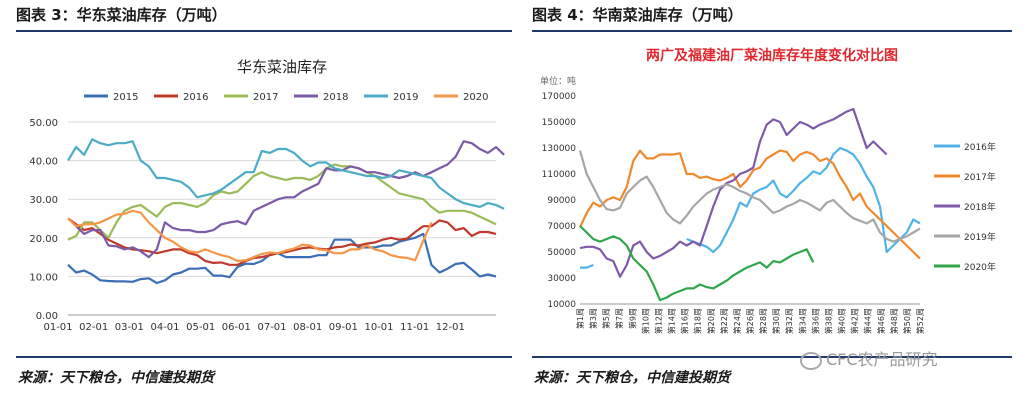 The height and width of the screenshot is (402, 1027). What do you see at coordinates (980, 267) in the screenshot?
I see `legend-label-2020年: 2020年` at bounding box center [980, 267].